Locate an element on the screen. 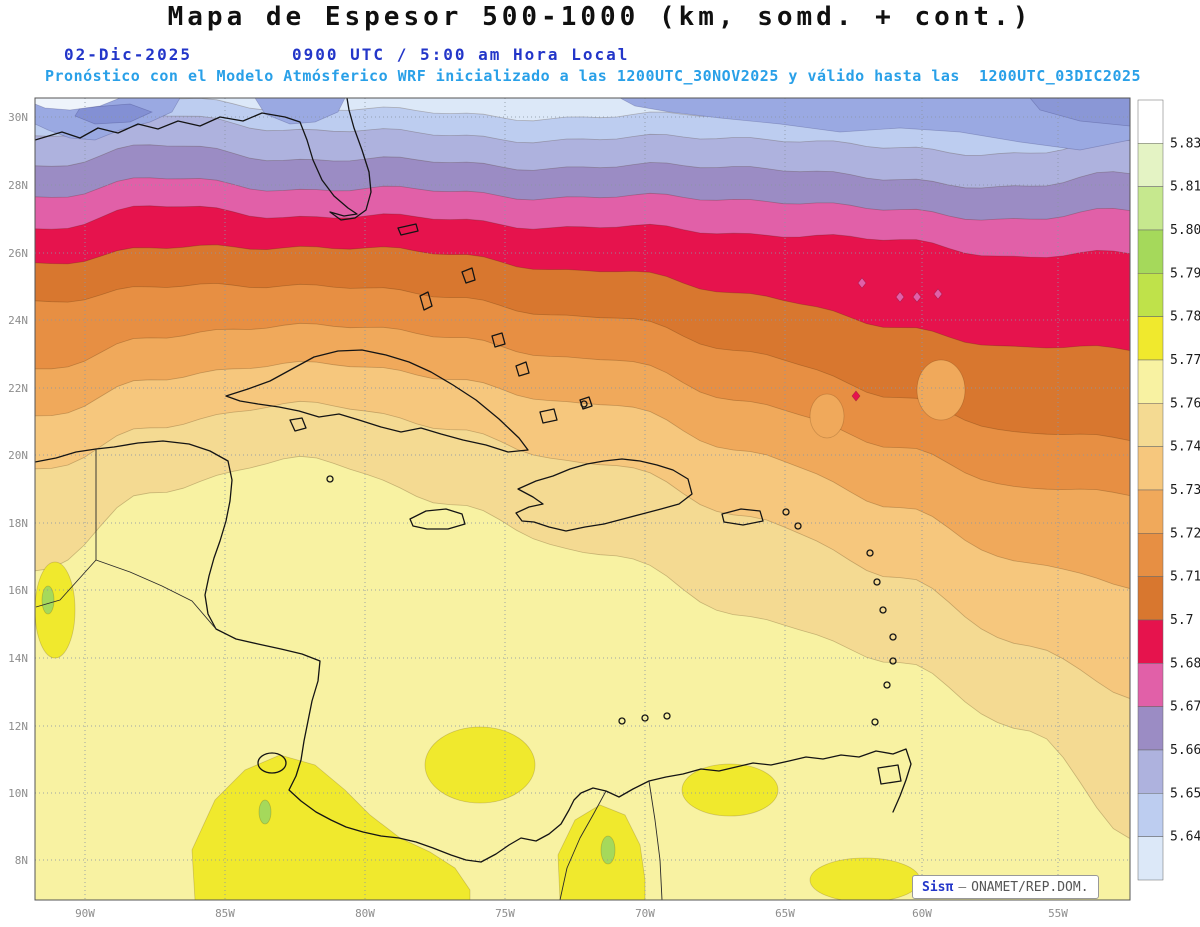 The width and height of the screenshot is (1200, 927). colorbar-label: 5.652 is located at coordinates (1185, 793).